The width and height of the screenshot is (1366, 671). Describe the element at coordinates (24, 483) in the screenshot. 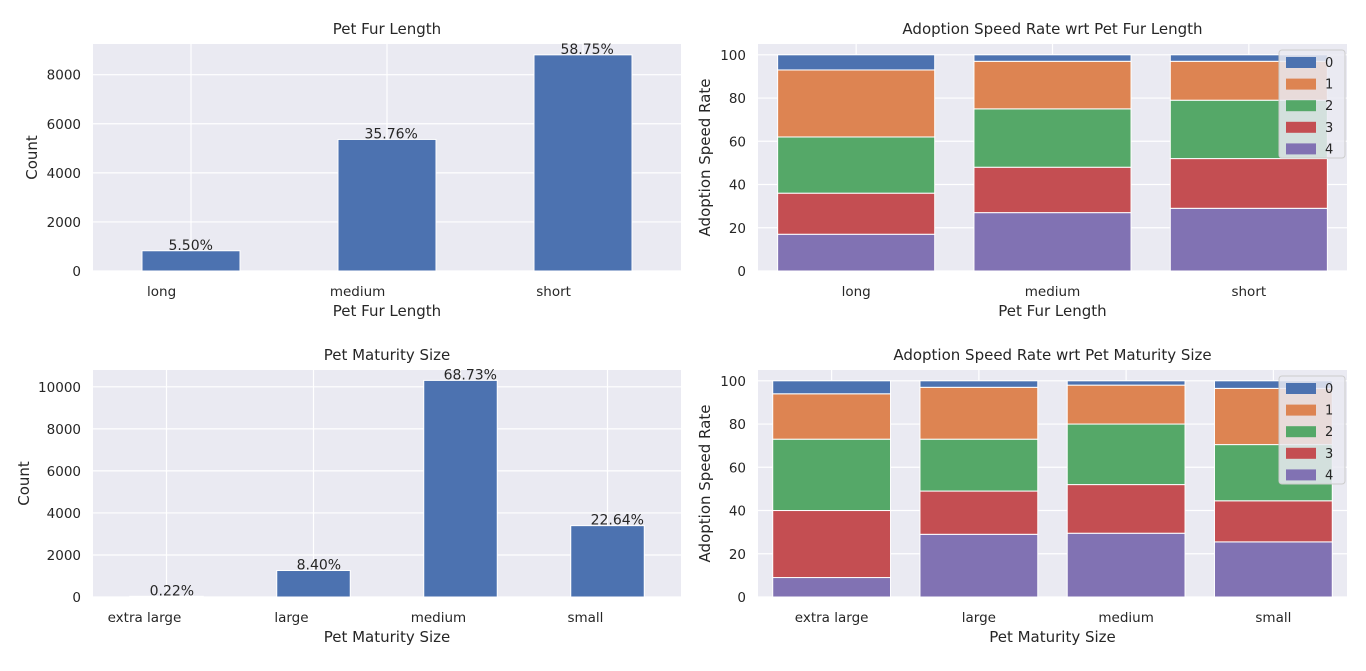

I see `y-axis-label: Count` at that location.